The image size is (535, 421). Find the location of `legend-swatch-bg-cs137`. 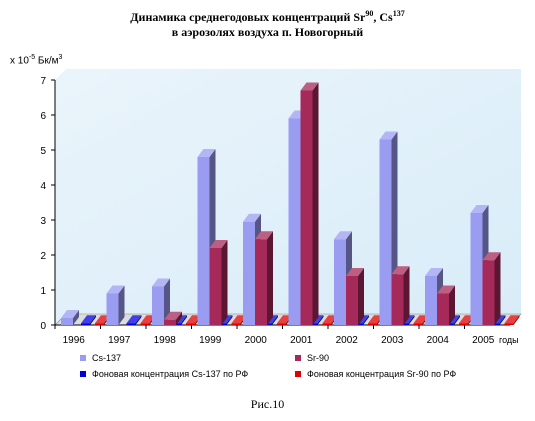

legend-swatch-bg-cs137 is located at coordinates (83, 374).